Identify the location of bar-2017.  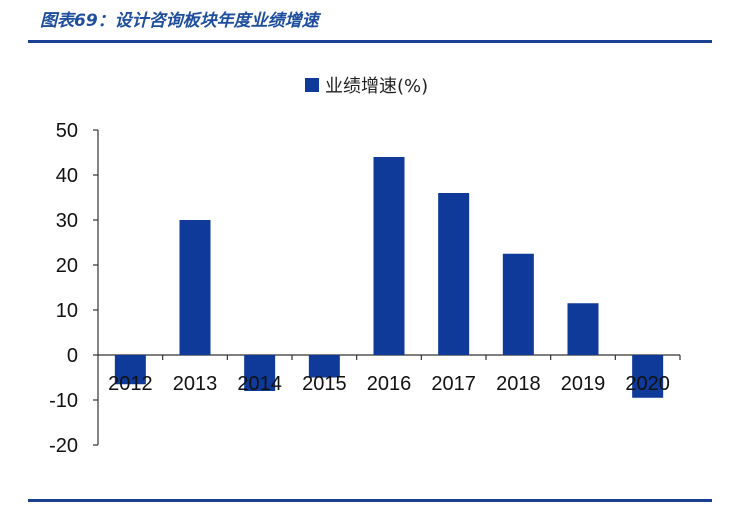
(454, 274).